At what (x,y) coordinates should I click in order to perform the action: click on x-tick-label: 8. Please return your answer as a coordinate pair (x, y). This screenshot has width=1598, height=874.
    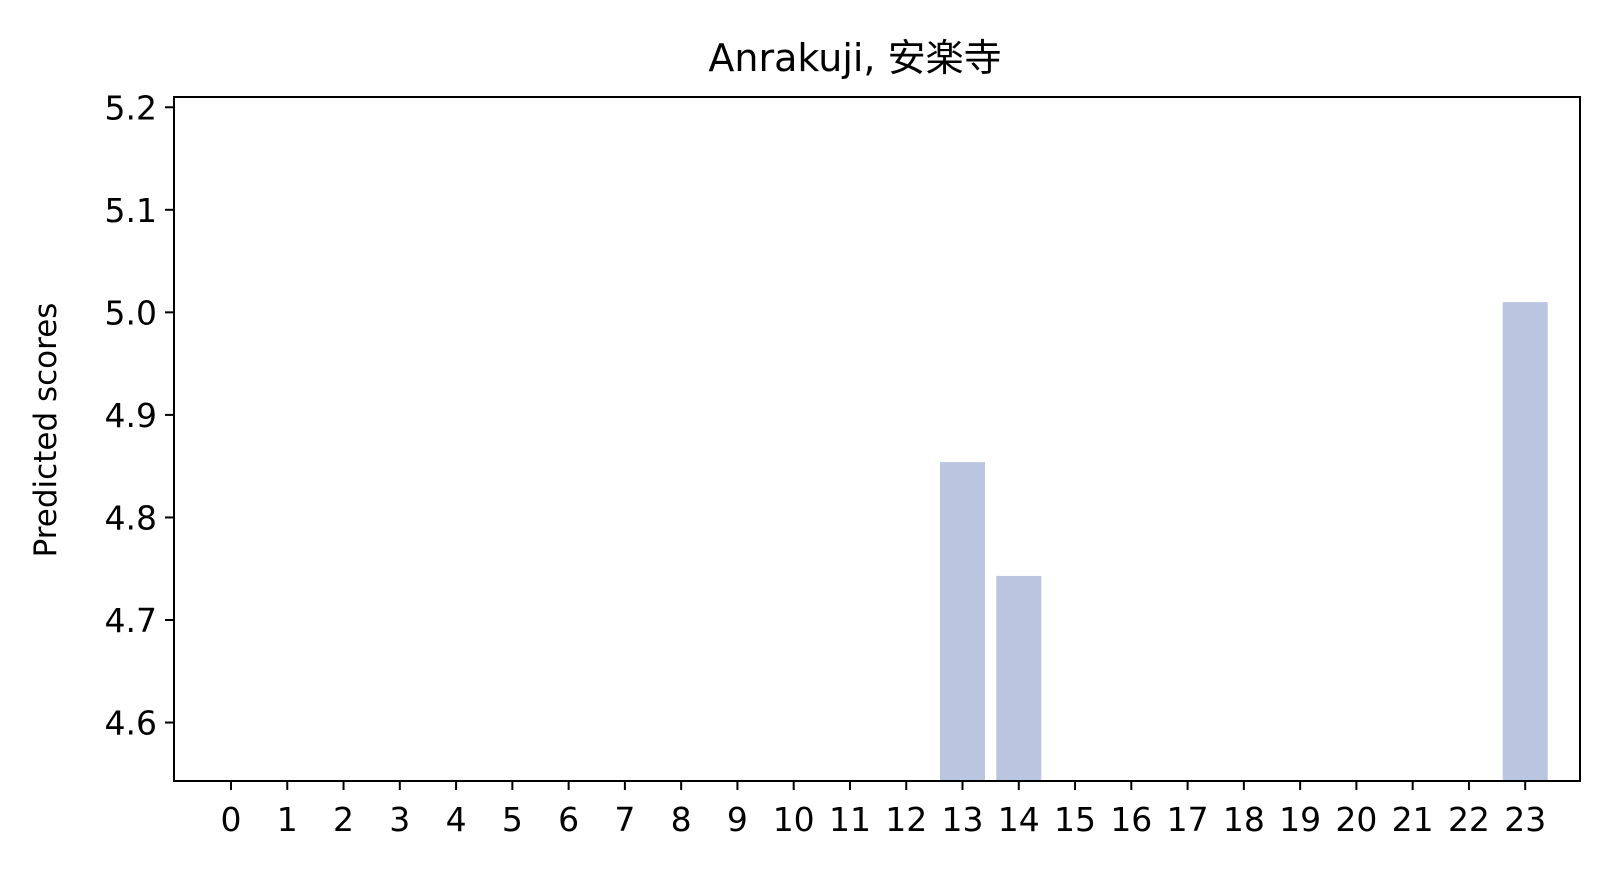
    Looking at the image, I should click on (681, 819).